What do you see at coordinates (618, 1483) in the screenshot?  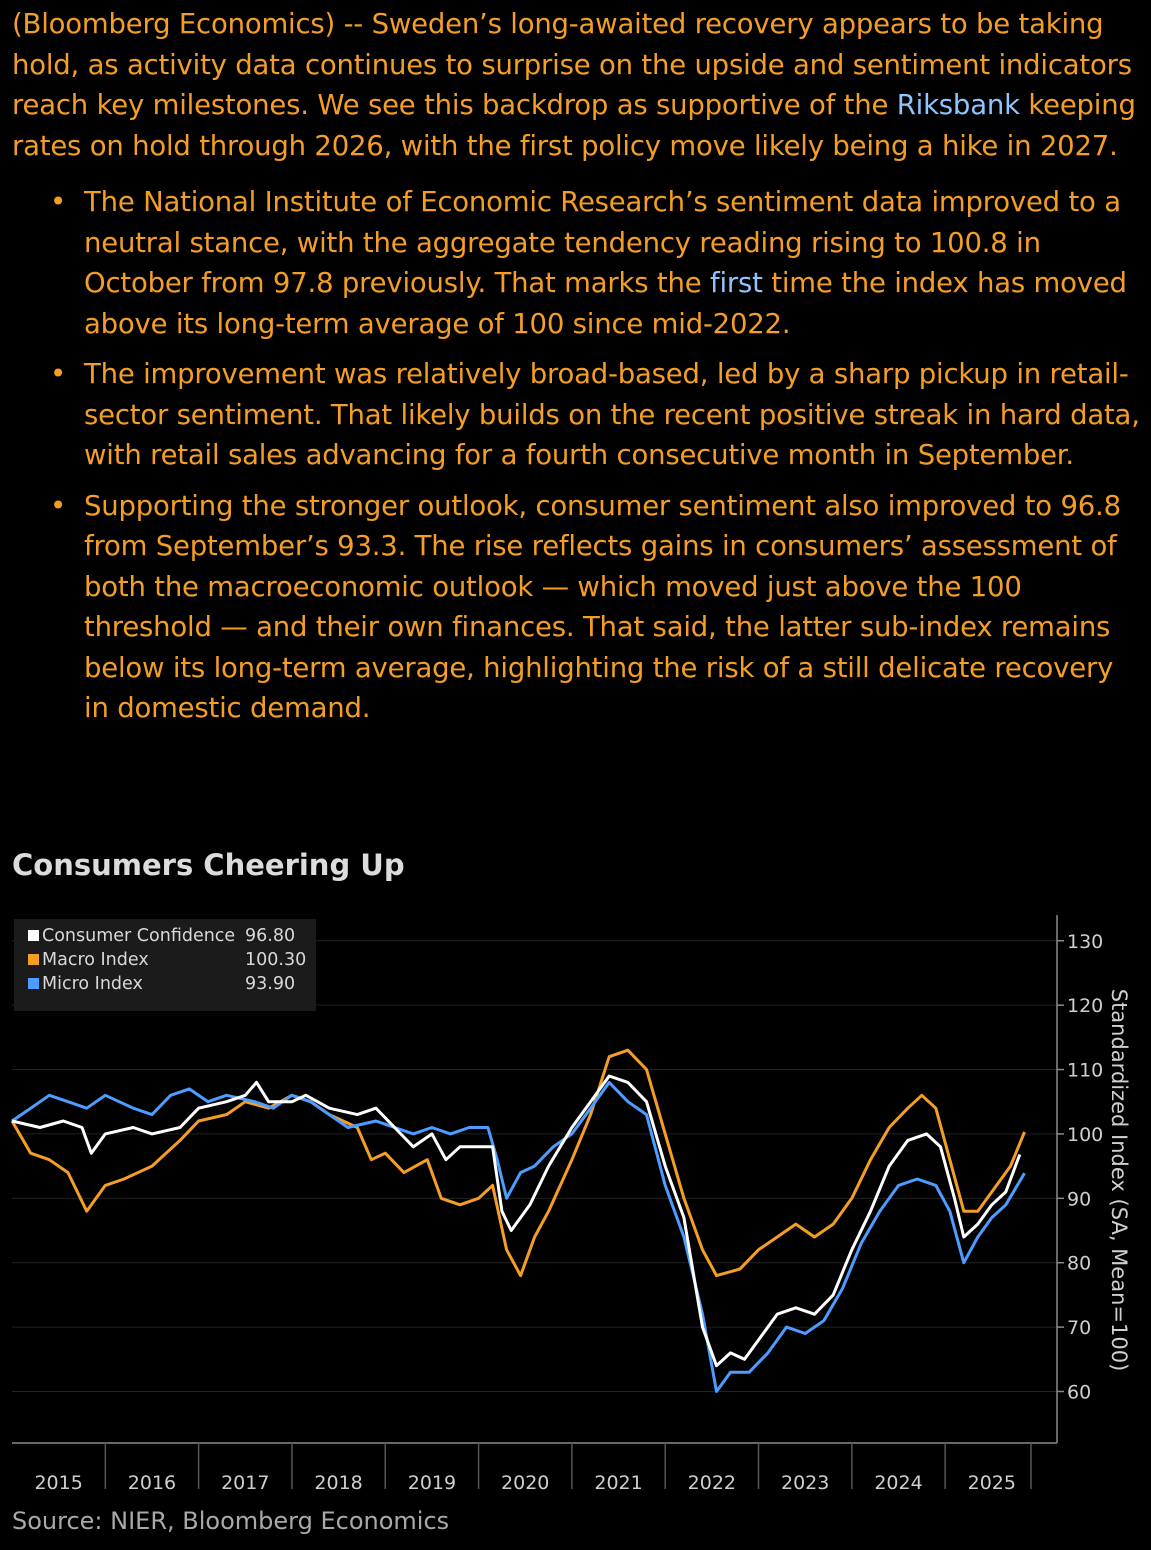 I see `x-tick-label: 2021` at bounding box center [618, 1483].